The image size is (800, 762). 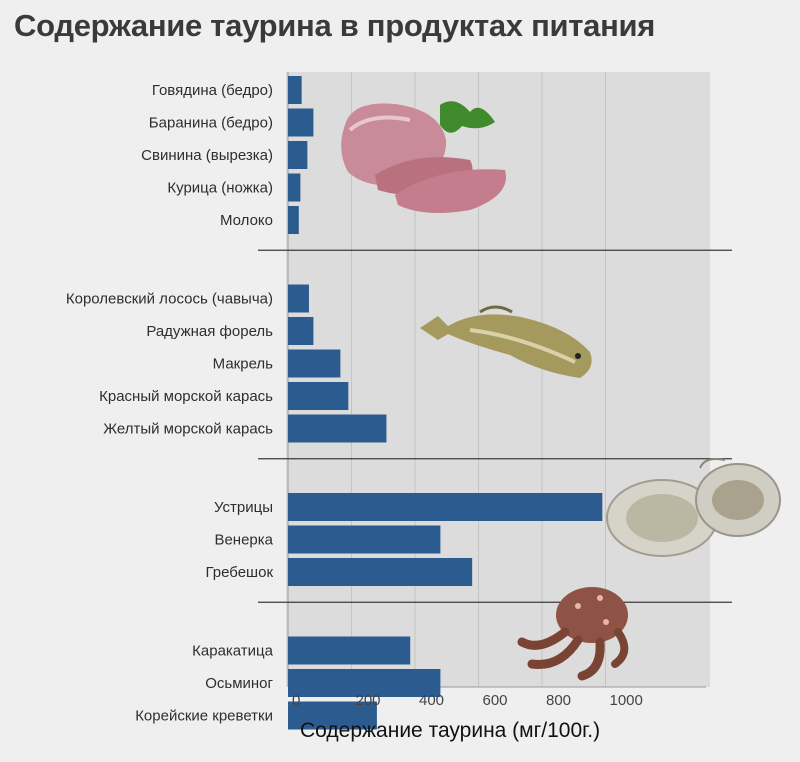 What do you see at coordinates (243, 364) in the screenshot?
I see `category-label: Макрель` at bounding box center [243, 364].